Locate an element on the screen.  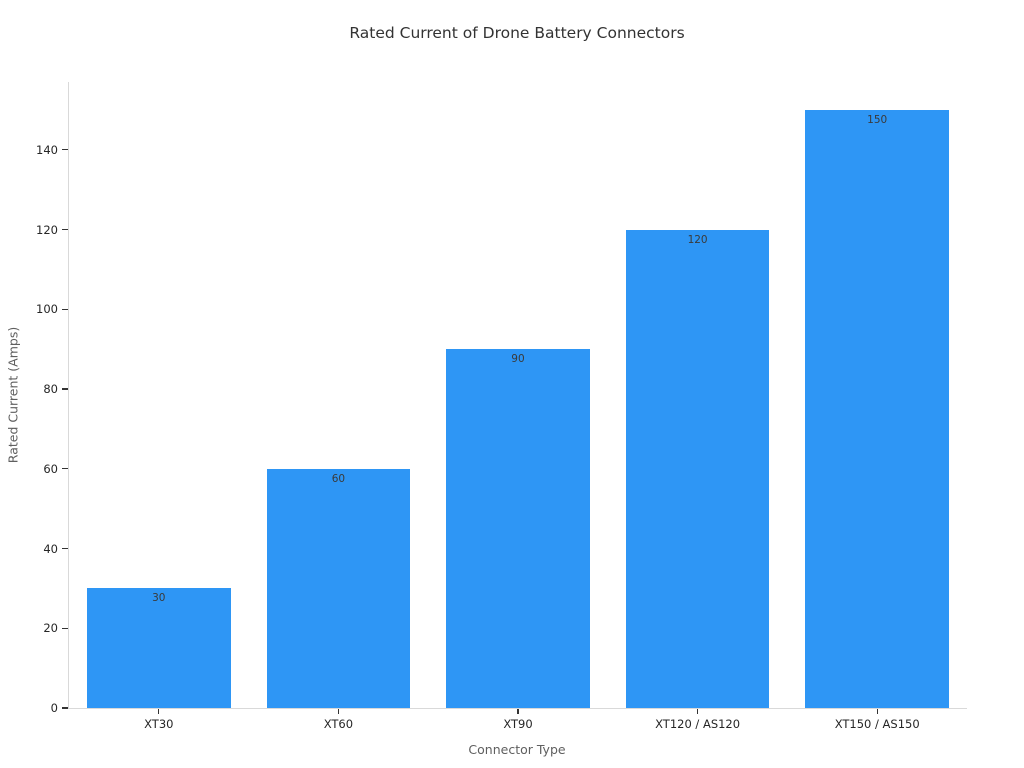
bar-value-label: 90 is located at coordinates (518, 359).